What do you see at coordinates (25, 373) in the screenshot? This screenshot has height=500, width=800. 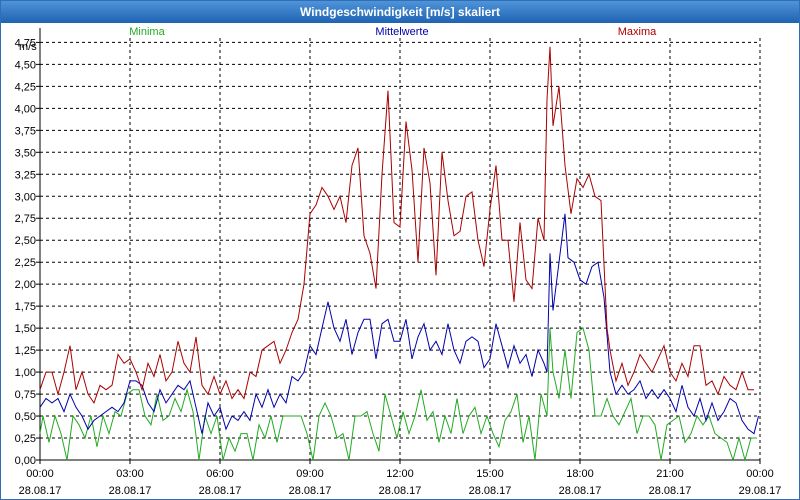 I see `y-tick-label: 1,00` at bounding box center [25, 373].